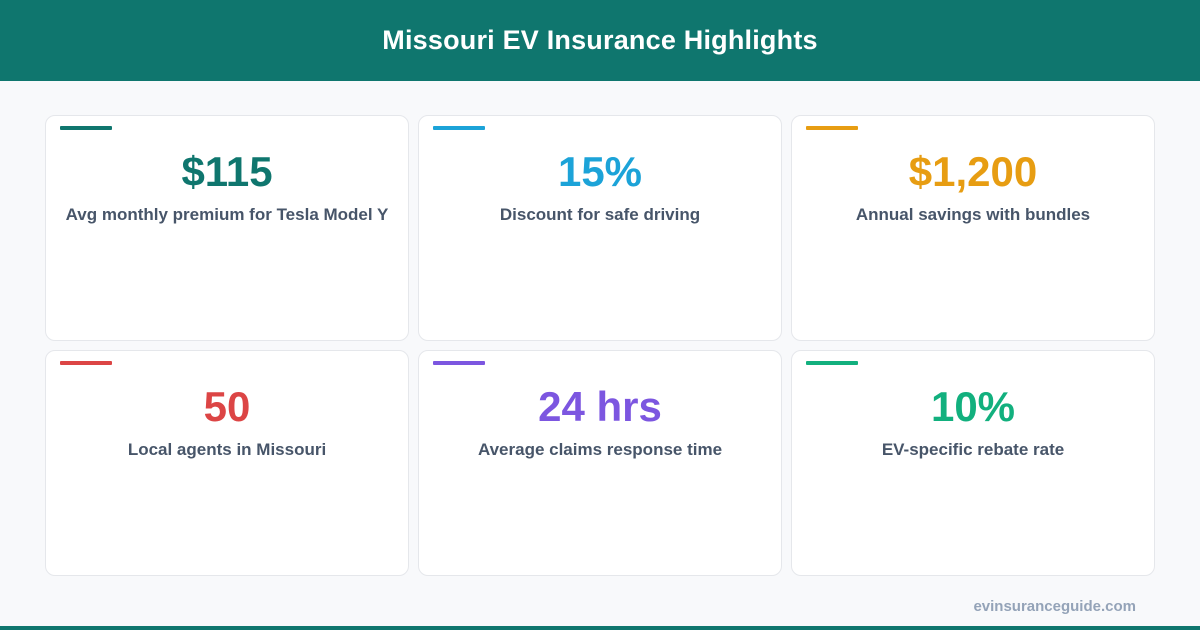  I want to click on page-title: Missouri EV Insurance Highlights, so click(600, 40).